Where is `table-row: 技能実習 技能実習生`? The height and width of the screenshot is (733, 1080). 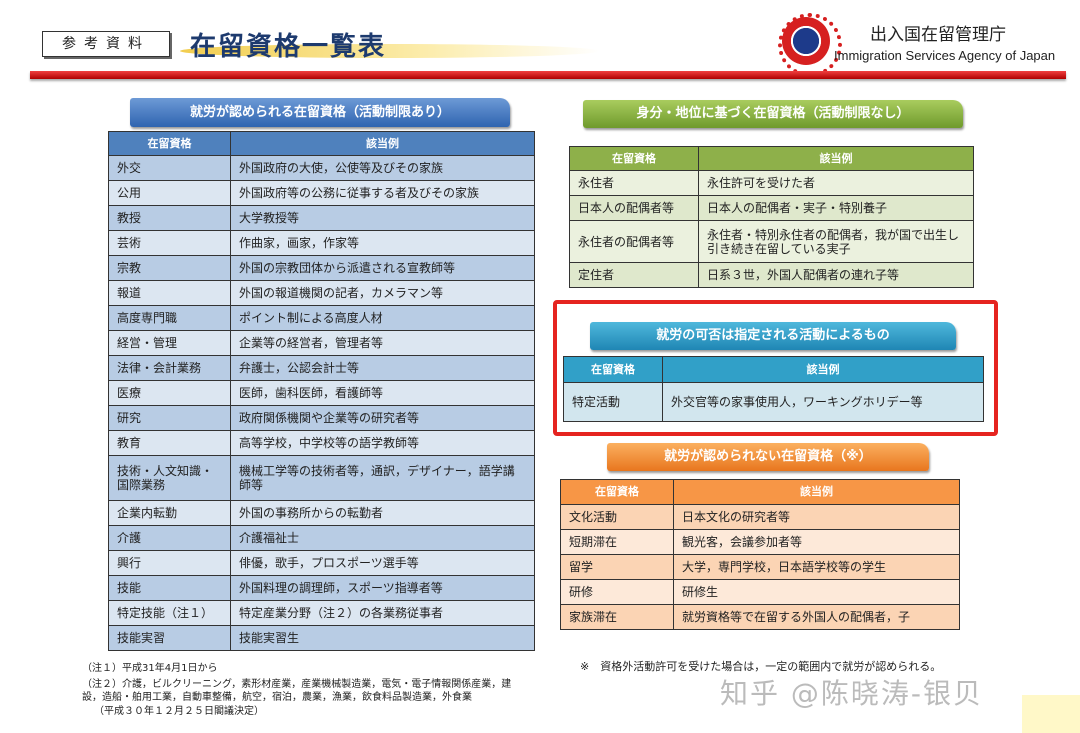
table-row: 技能実習 技能実習生 is located at coordinates (321, 638).